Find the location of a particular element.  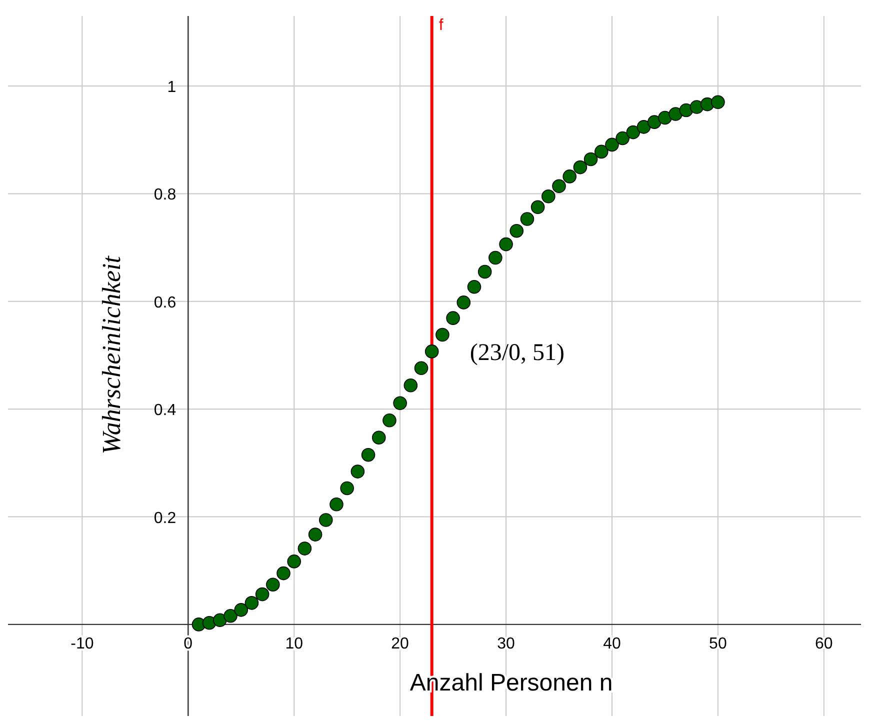

y-tick-label: 0.8 is located at coordinates (165, 195).